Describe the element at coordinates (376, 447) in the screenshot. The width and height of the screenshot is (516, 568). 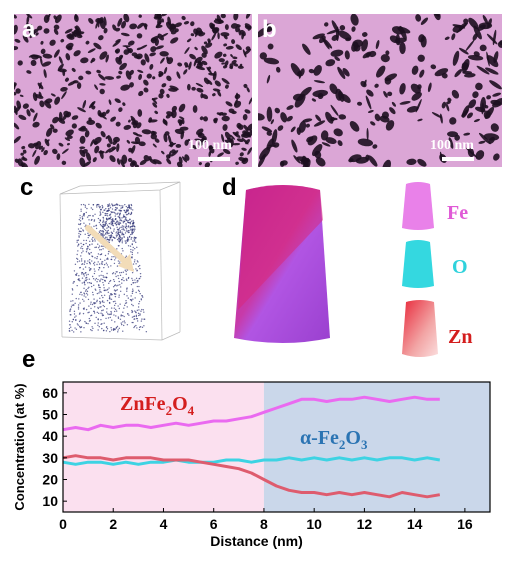
I see `region-hematite` at that location.